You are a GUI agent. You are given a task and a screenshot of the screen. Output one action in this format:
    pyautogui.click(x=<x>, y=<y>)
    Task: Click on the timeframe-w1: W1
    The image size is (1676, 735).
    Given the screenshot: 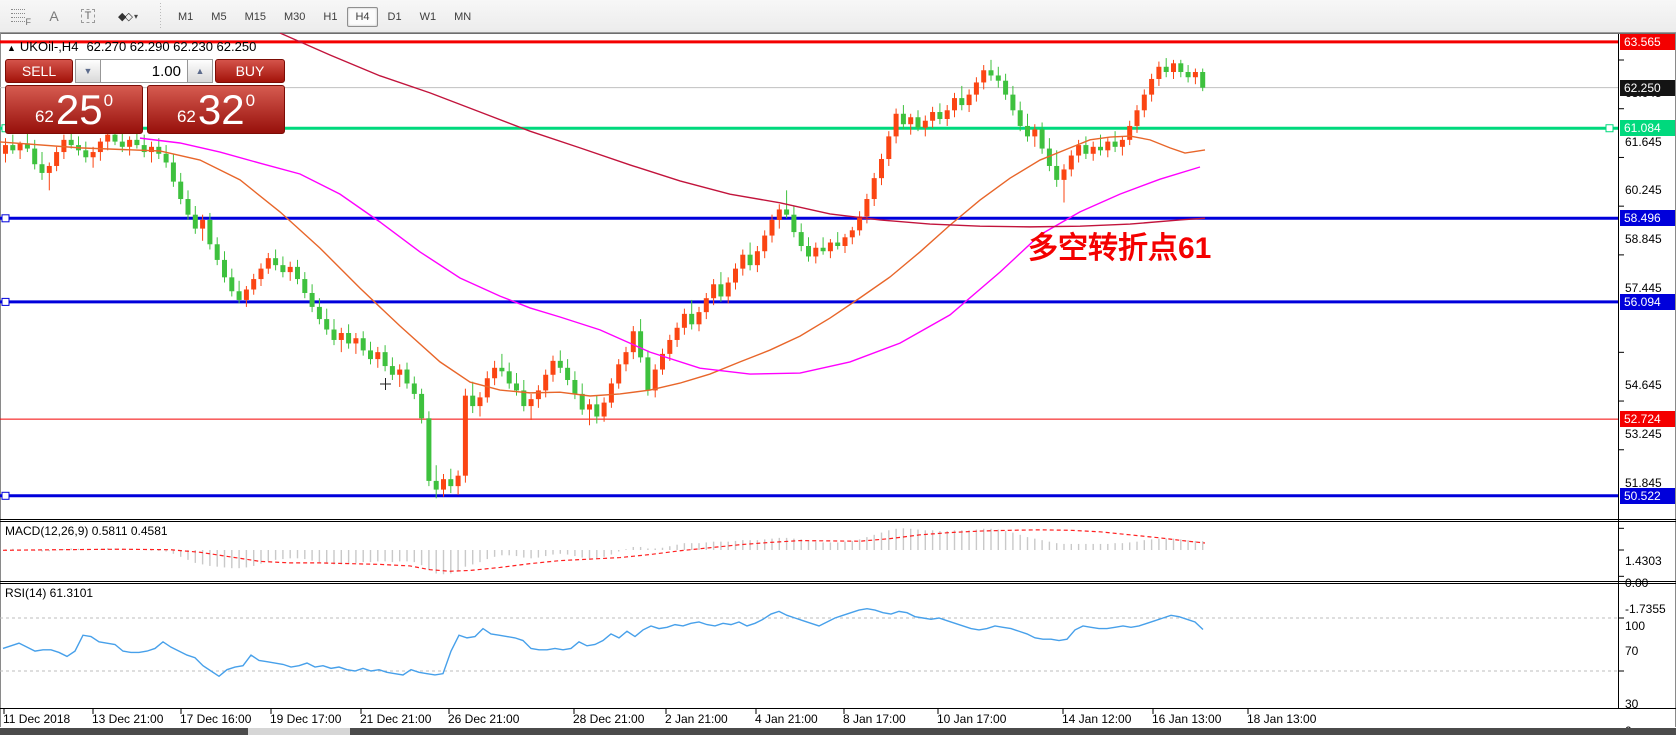 What is the action you would take?
    pyautogui.click(x=428, y=17)
    